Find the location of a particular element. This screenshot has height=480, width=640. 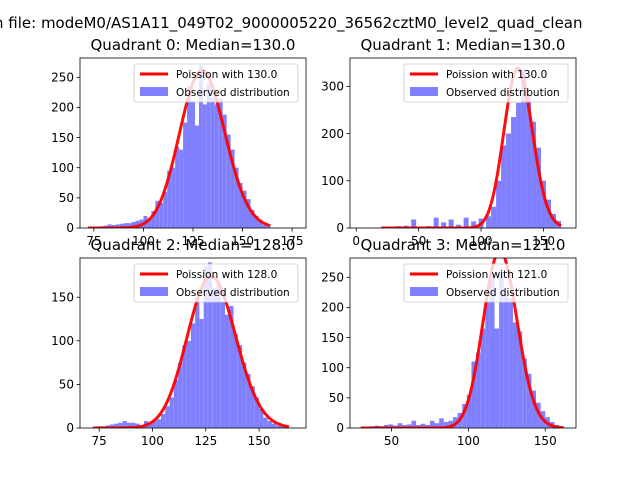

y-tick-label: 250 is located at coordinates (62, 77).